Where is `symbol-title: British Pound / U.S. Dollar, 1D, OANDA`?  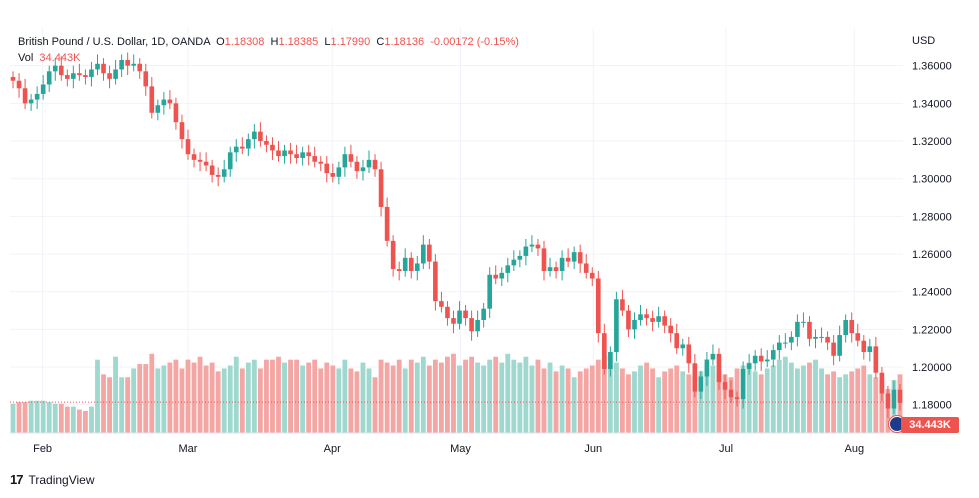
symbol-title: British Pound / U.S. Dollar, 1D, OANDA is located at coordinates (114, 42).